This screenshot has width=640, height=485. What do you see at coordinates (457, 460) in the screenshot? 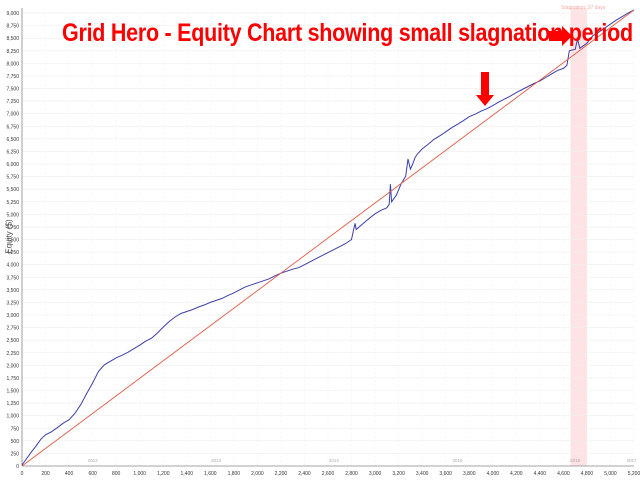
I see `year-marker-label: 2015` at bounding box center [457, 460].